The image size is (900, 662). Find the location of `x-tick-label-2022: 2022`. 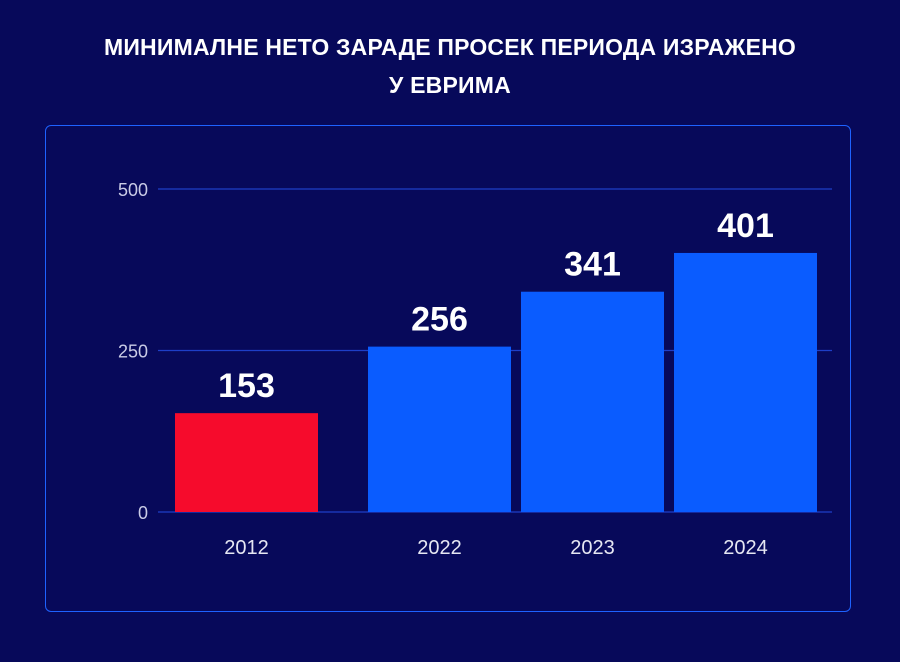

x-tick-label-2022: 2022 is located at coordinates (439, 548).